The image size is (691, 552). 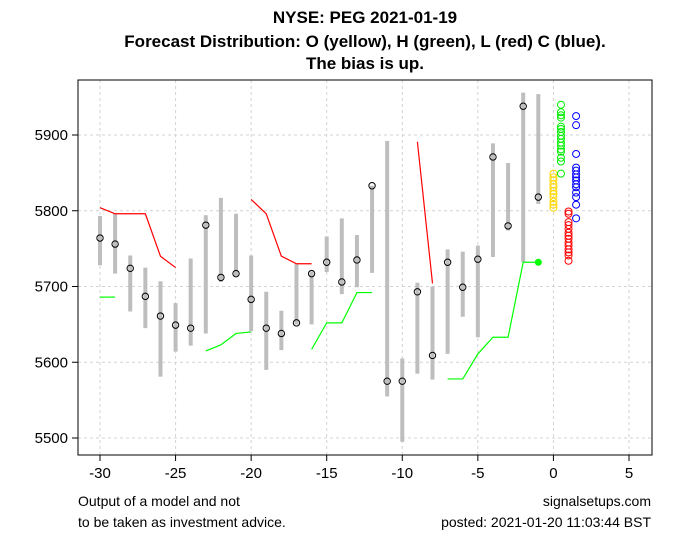 What do you see at coordinates (546, 522) in the screenshot?
I see `posted-timestamp: posted: 2021-01-20 11:03:44 BST` at bounding box center [546, 522].